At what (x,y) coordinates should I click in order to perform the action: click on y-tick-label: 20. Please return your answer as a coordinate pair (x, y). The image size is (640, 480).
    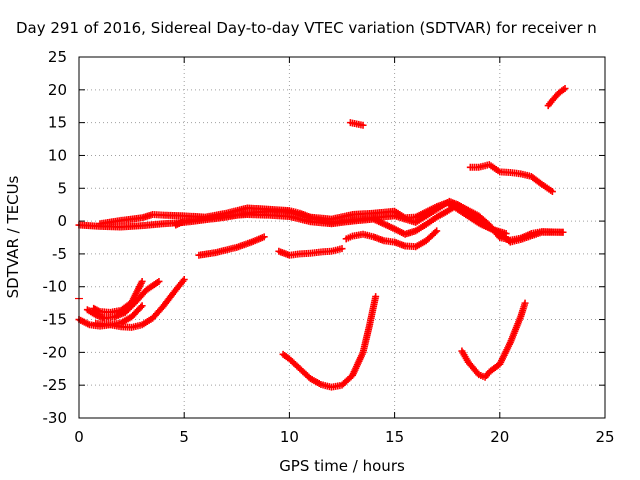
    Looking at the image, I should click on (57, 90).